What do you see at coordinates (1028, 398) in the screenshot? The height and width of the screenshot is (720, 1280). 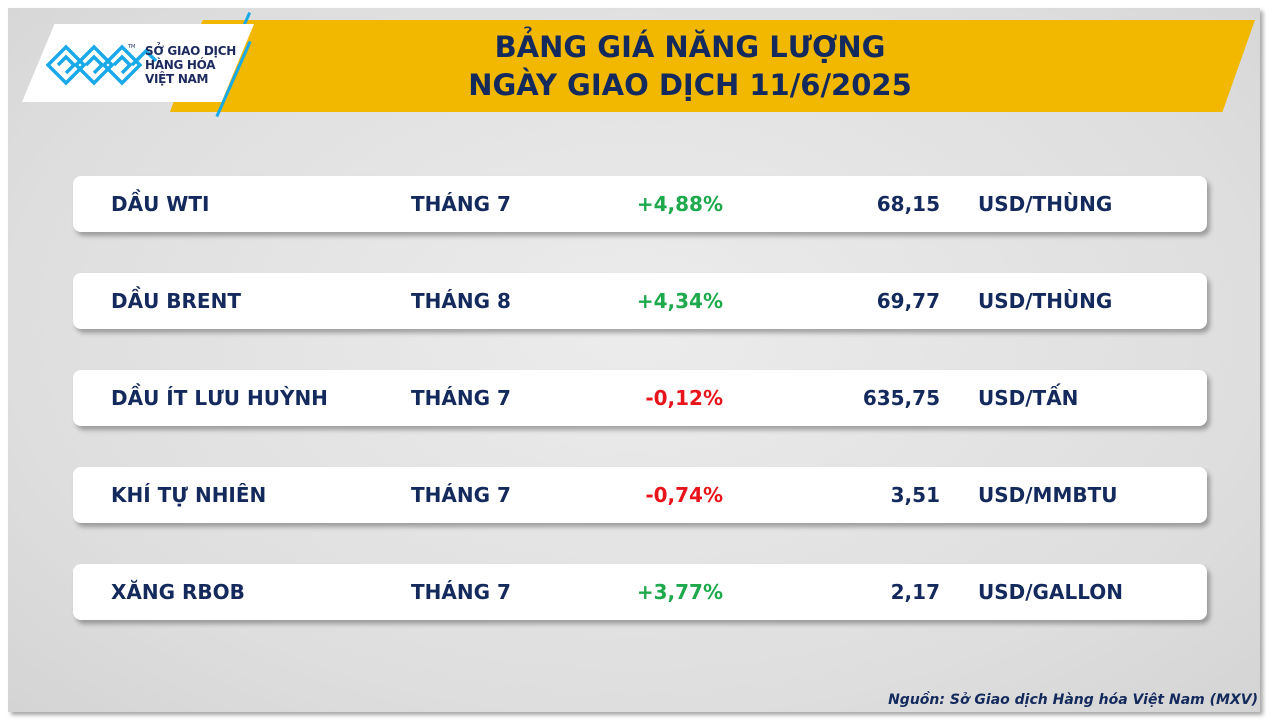 I see `price-unit: USD/TẤN` at bounding box center [1028, 398].